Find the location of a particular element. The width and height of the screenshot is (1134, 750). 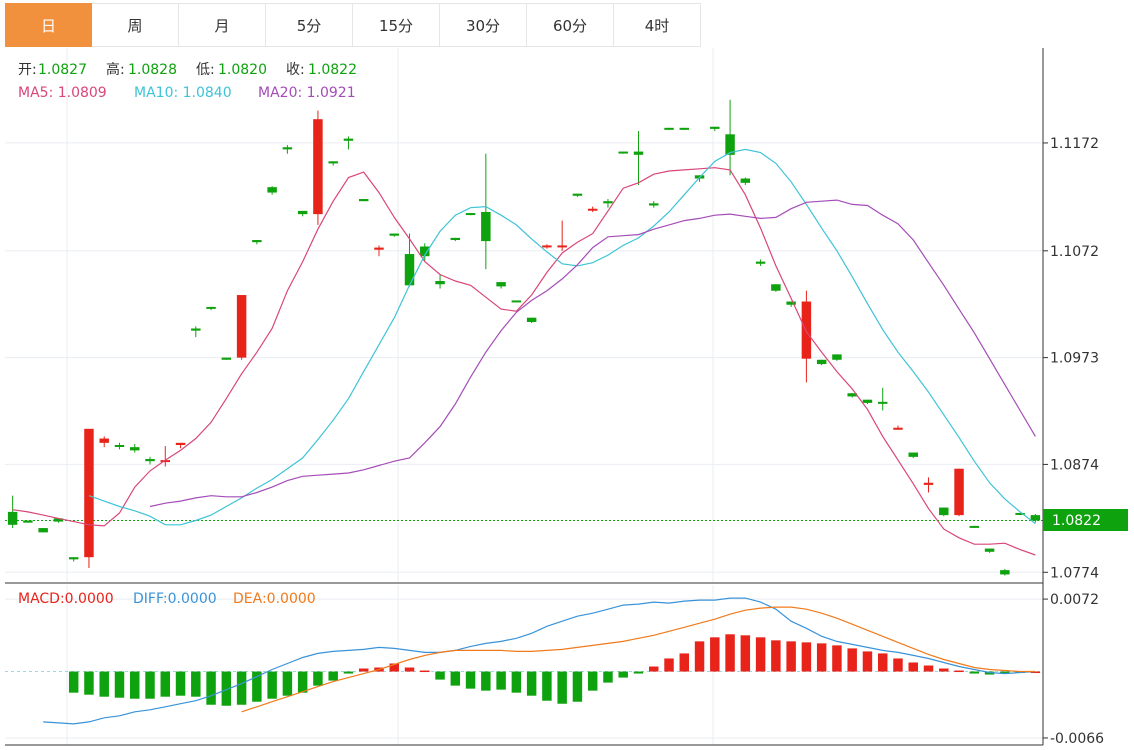

open-label: 开: is located at coordinates (27, 70).